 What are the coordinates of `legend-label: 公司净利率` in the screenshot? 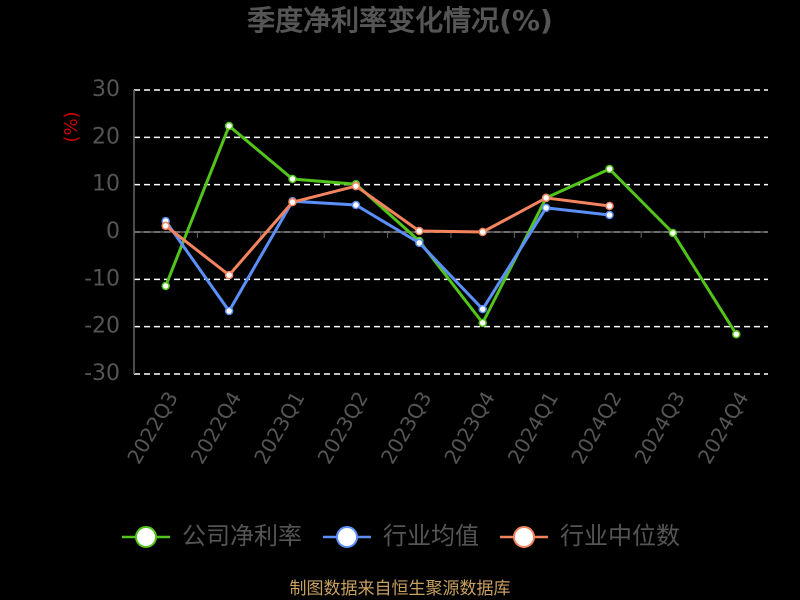 It's located at (242, 536).